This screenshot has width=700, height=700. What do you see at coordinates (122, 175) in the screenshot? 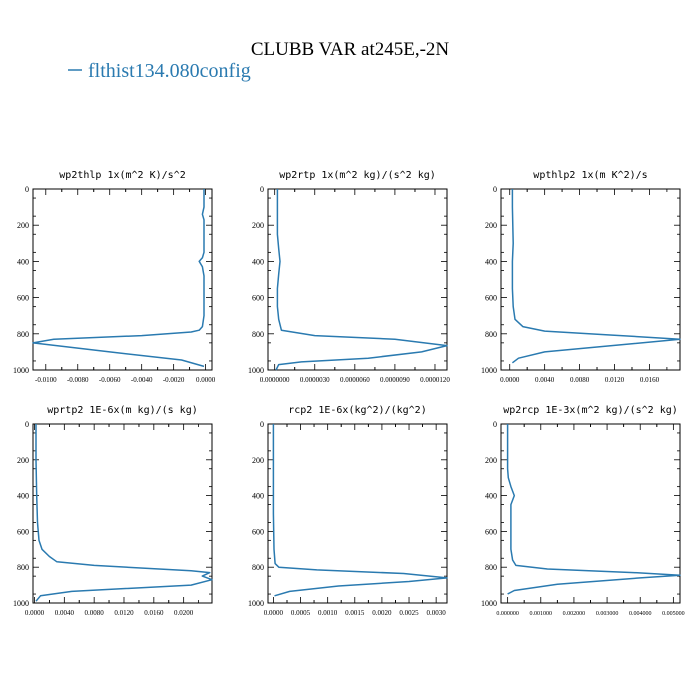
I see `panel-title: wp2thlp 1x(m^2 K)/s^2` at bounding box center [122, 175].